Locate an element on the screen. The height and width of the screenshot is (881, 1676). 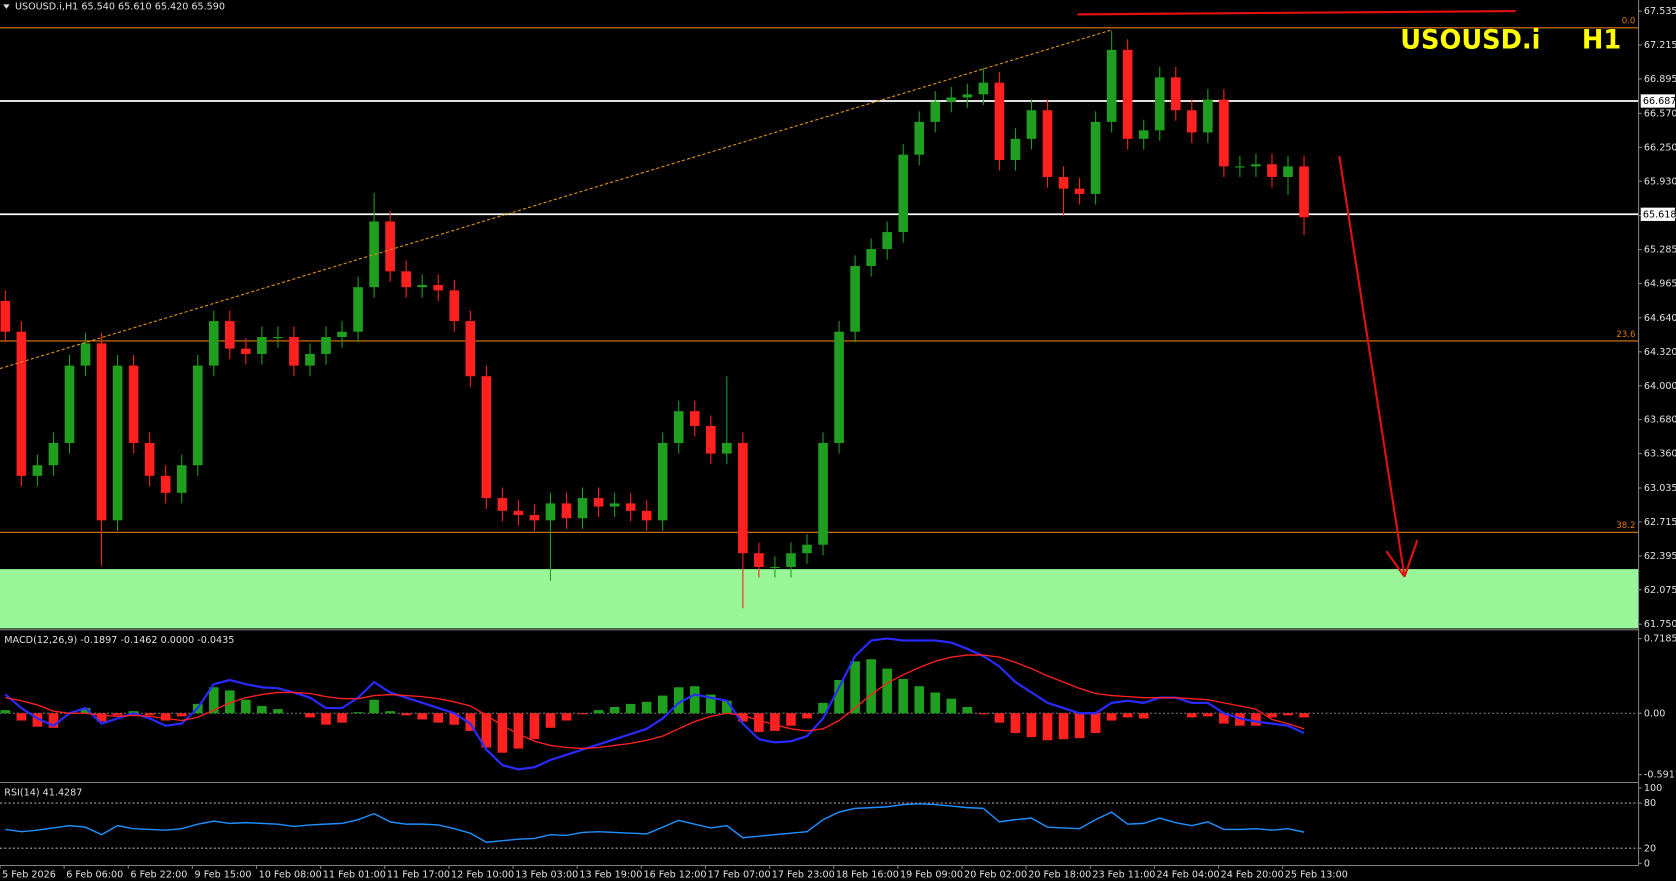
y-tick-label: 64.965 is located at coordinates (1660, 283).